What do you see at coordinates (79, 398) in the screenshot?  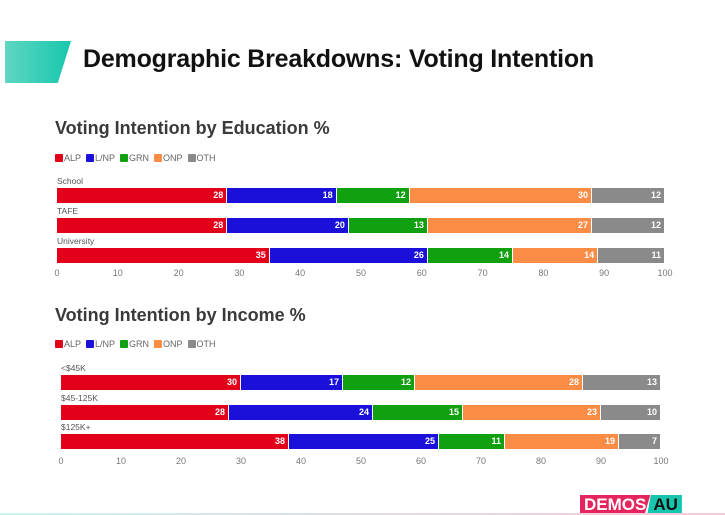 I see `category-label: $45-125K` at bounding box center [79, 398].